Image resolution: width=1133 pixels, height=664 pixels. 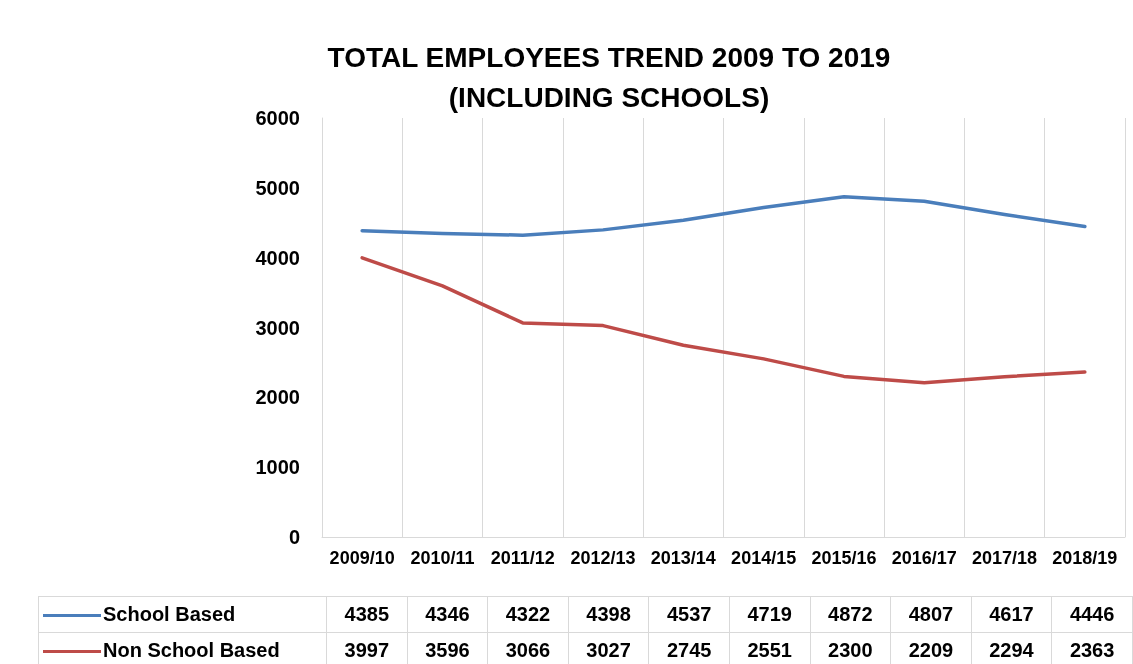 What do you see at coordinates (609, 77) in the screenshot?
I see `chart-title: TOTAL EMPLOYEES TREND 2009 TO 2019 (INCLUDING SCHOOLS)` at bounding box center [609, 77].